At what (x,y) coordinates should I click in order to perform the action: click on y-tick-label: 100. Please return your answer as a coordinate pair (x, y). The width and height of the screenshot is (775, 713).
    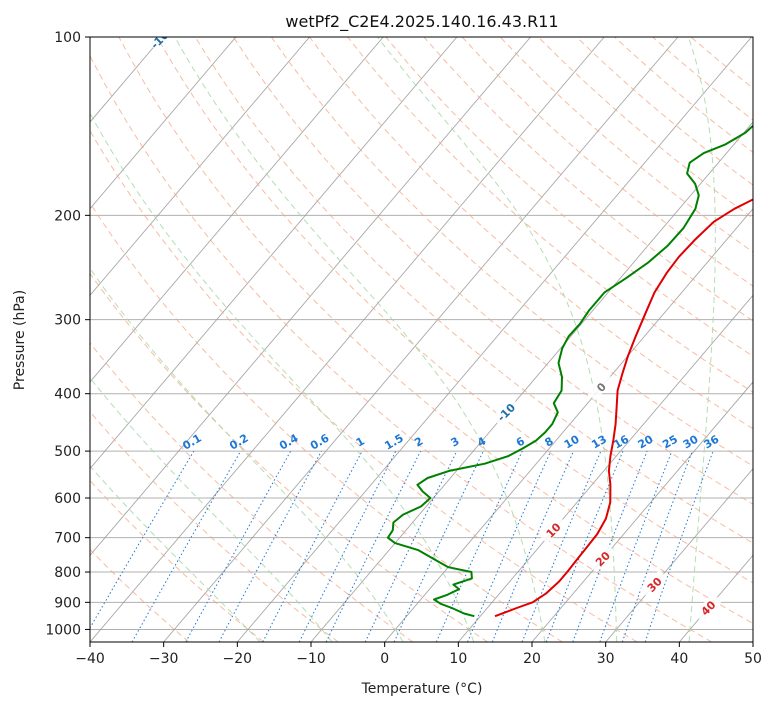
    Looking at the image, I should click on (67, 38).